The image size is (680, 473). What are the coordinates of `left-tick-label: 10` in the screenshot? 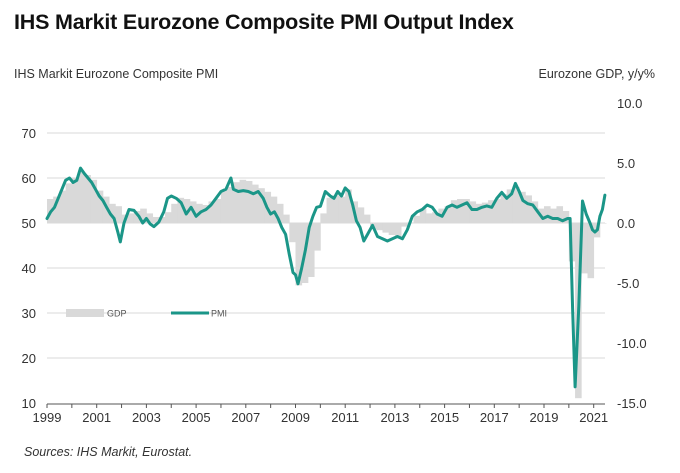 It's located at (29, 403).